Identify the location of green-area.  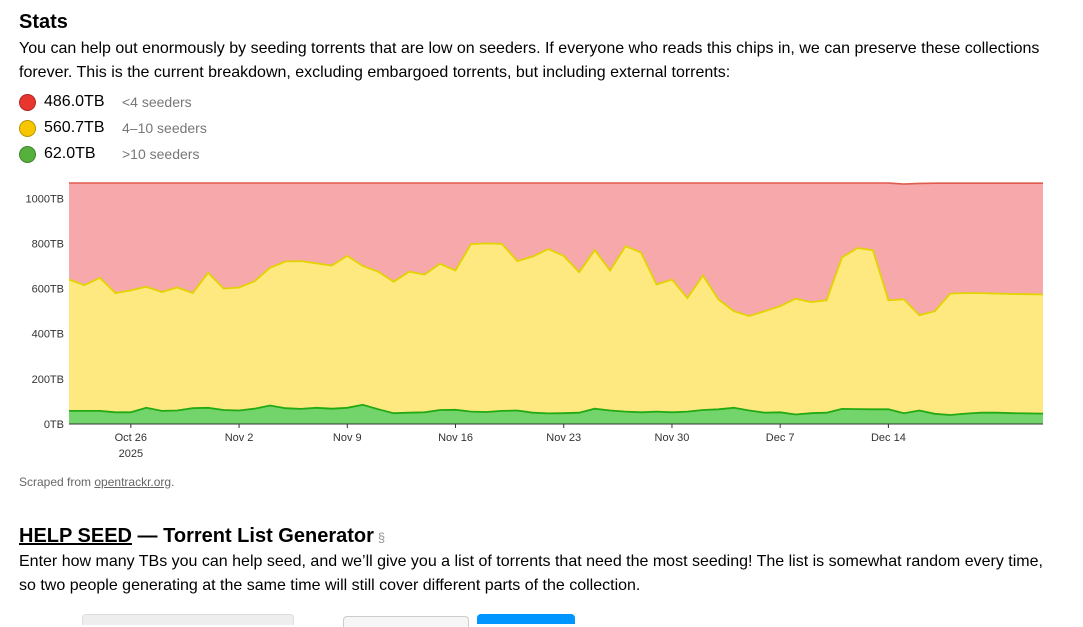
(556, 414).